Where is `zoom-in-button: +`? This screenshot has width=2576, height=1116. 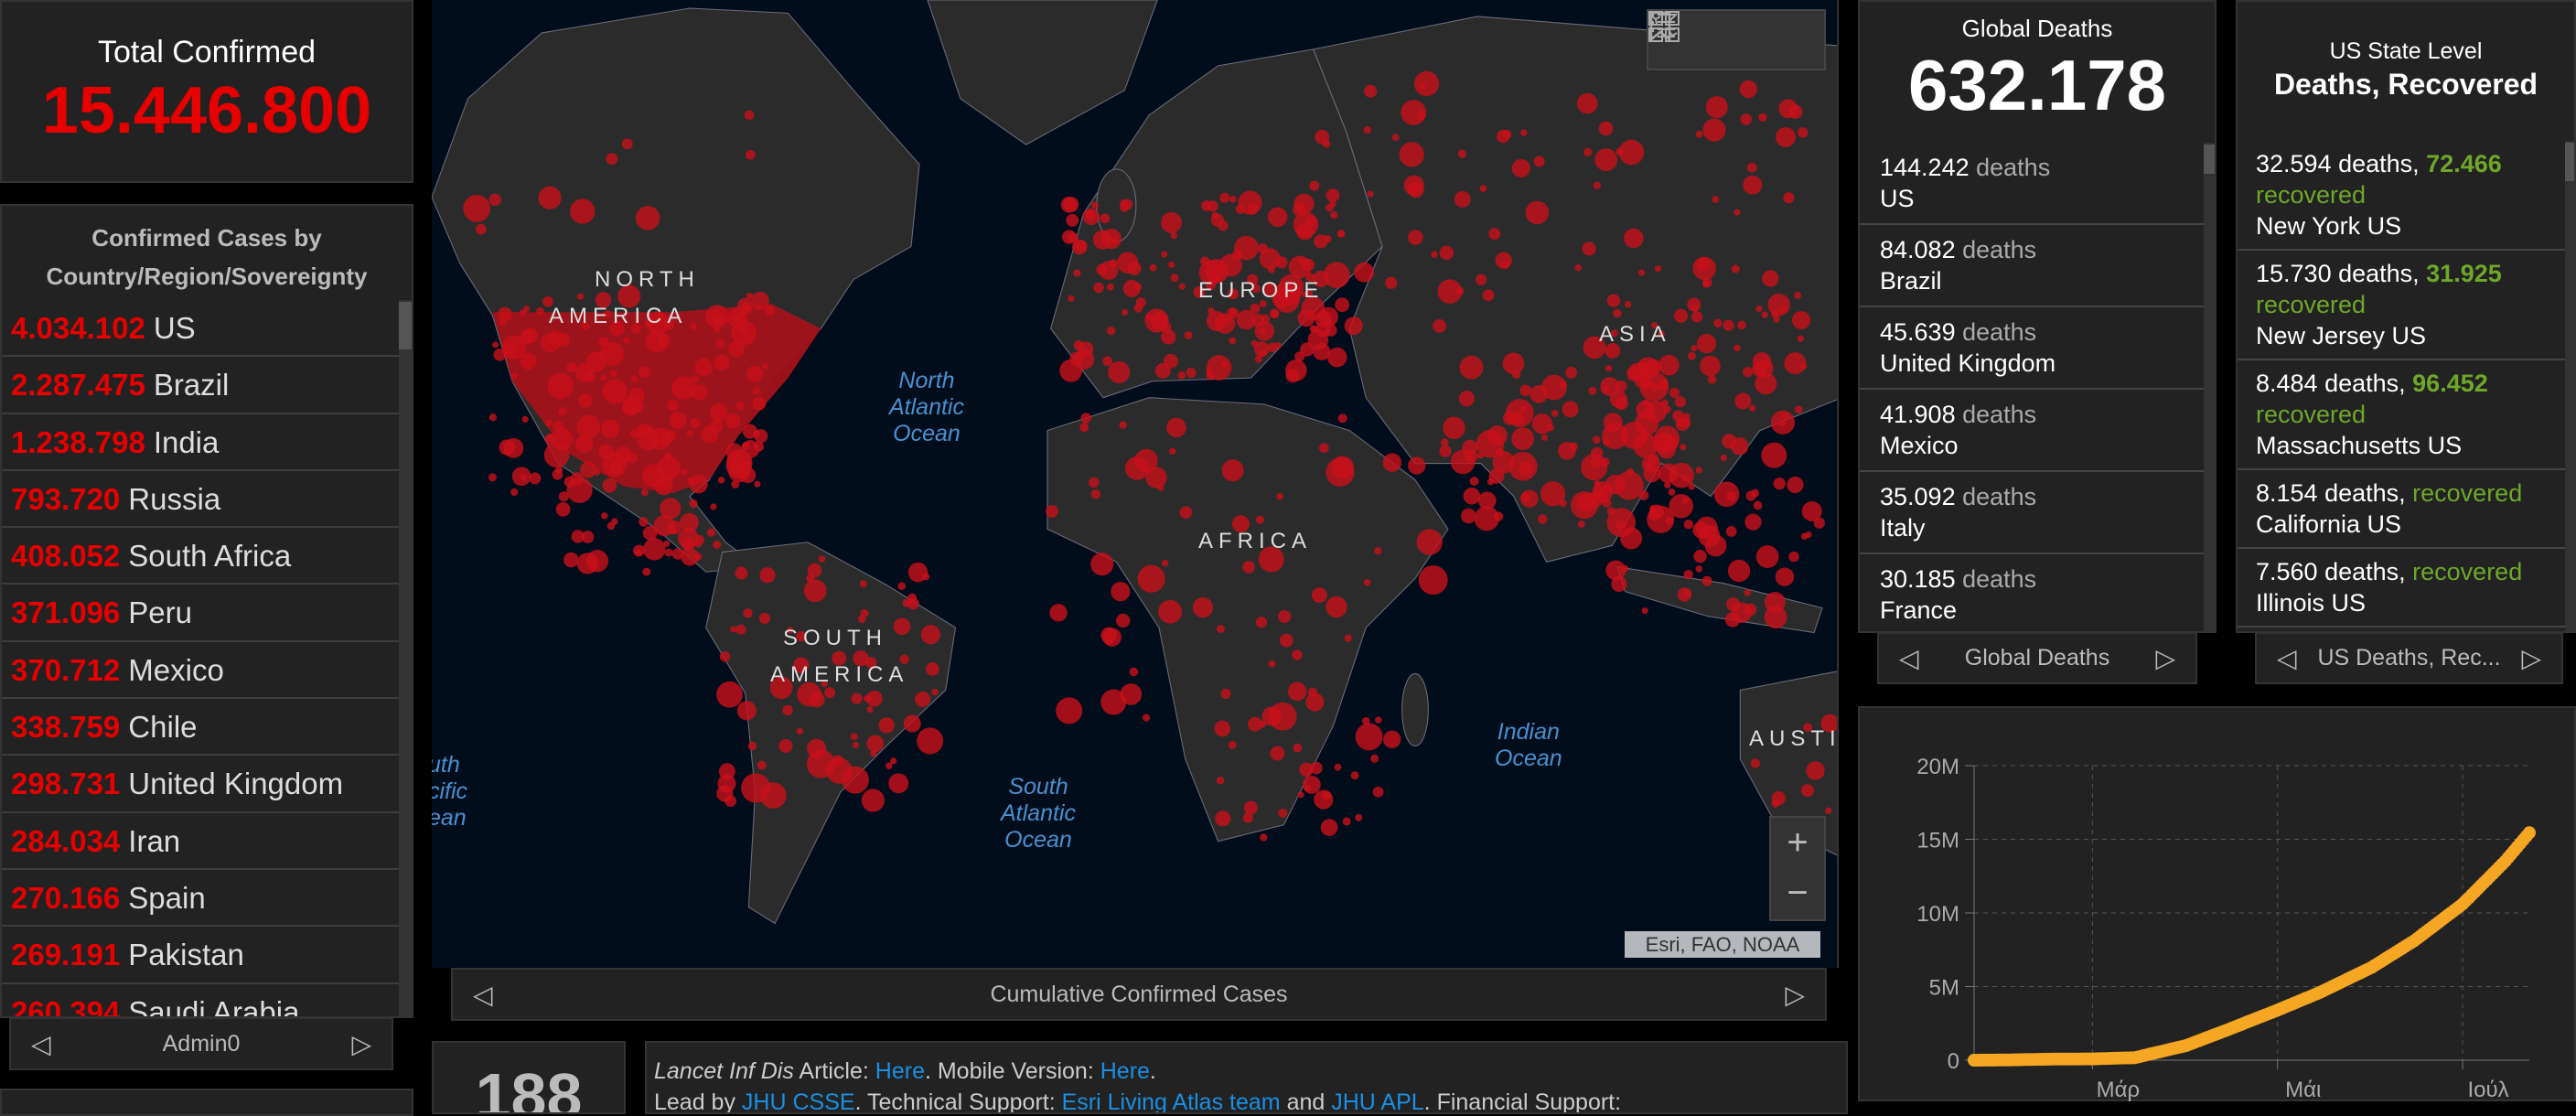
zoom-in-button: + is located at coordinates (1798, 842).